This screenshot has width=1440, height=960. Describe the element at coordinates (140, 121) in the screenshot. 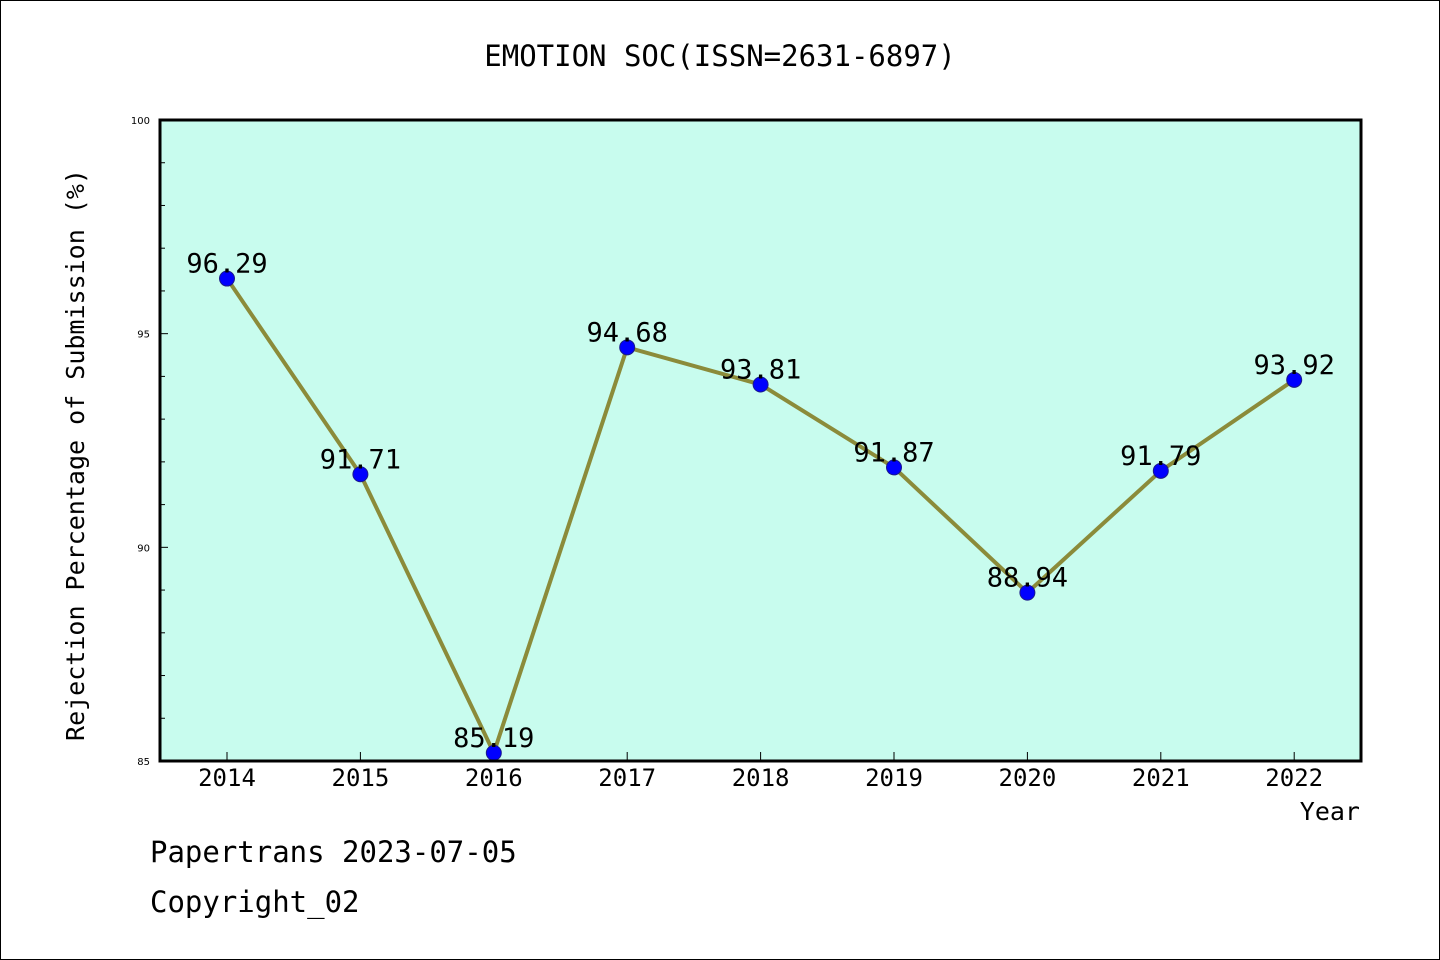

I see `y-tick-label: 100` at that location.